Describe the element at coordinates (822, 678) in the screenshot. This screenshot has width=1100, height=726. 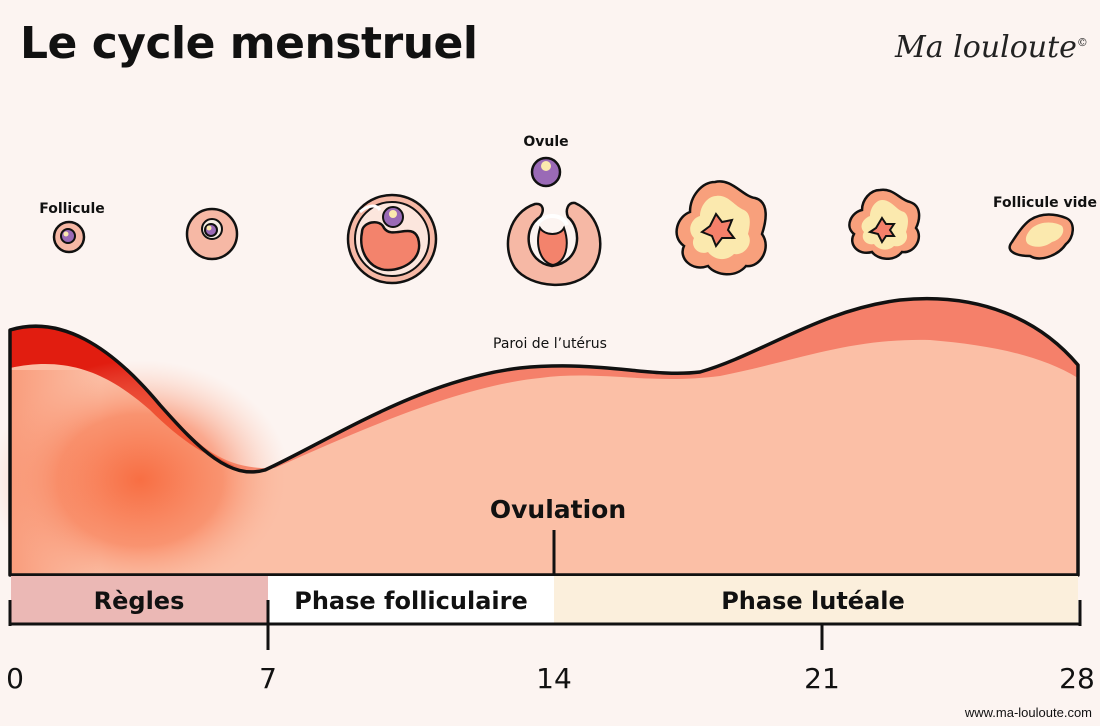
I see `tick-label-21: 21` at that location.